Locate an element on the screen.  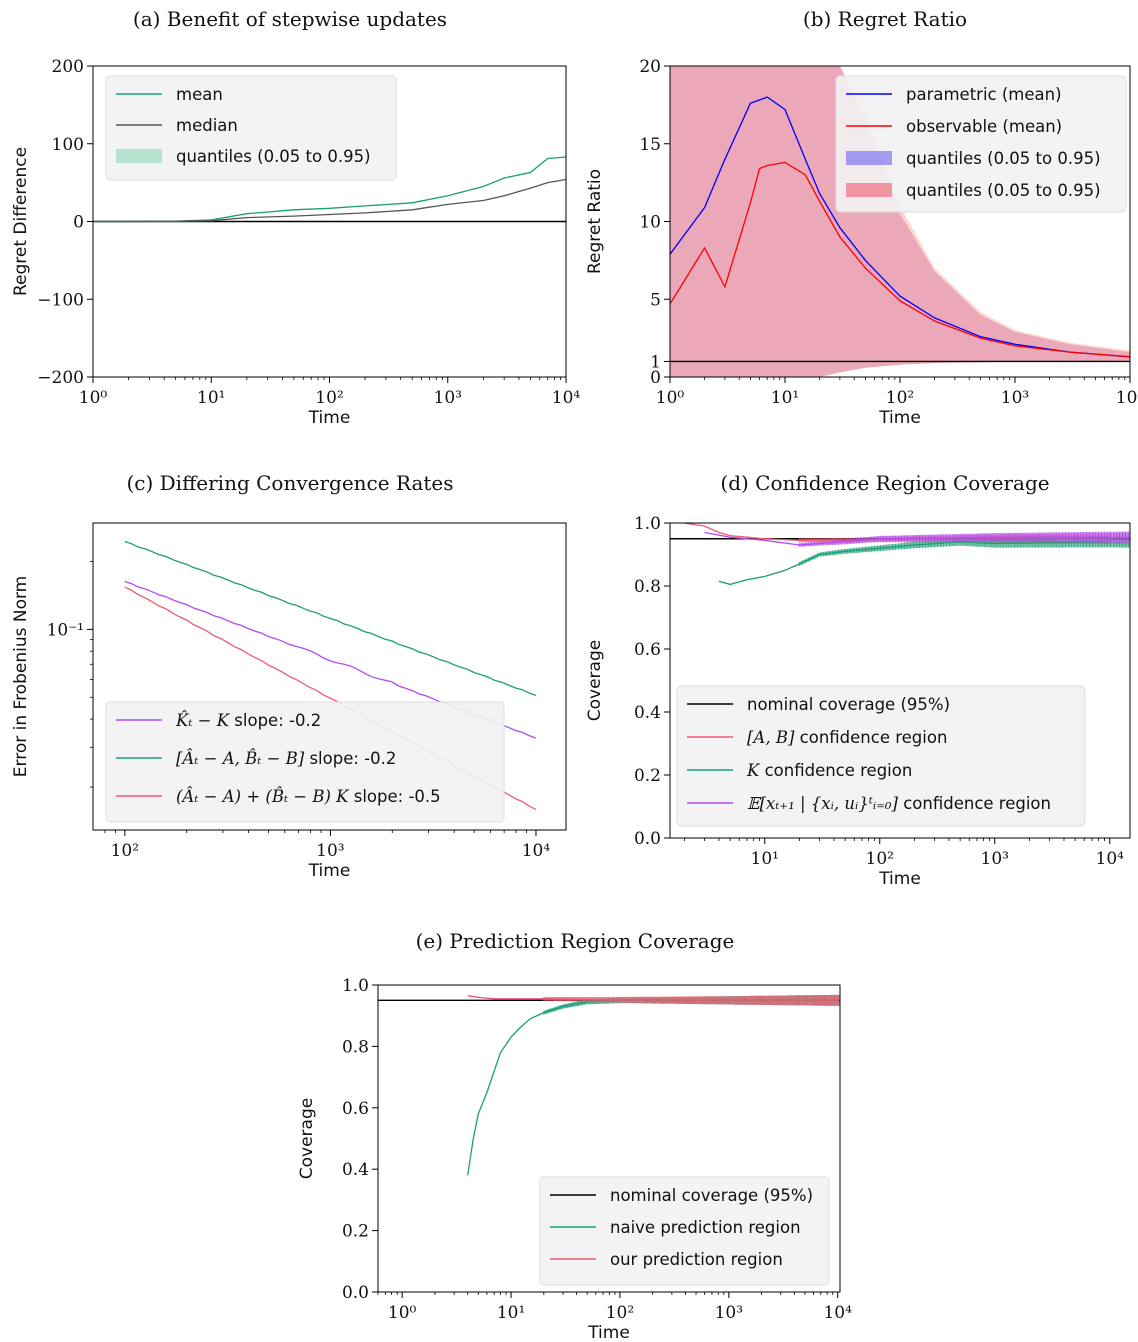
legend-item: naive prediction region is located at coordinates (675, 1227).